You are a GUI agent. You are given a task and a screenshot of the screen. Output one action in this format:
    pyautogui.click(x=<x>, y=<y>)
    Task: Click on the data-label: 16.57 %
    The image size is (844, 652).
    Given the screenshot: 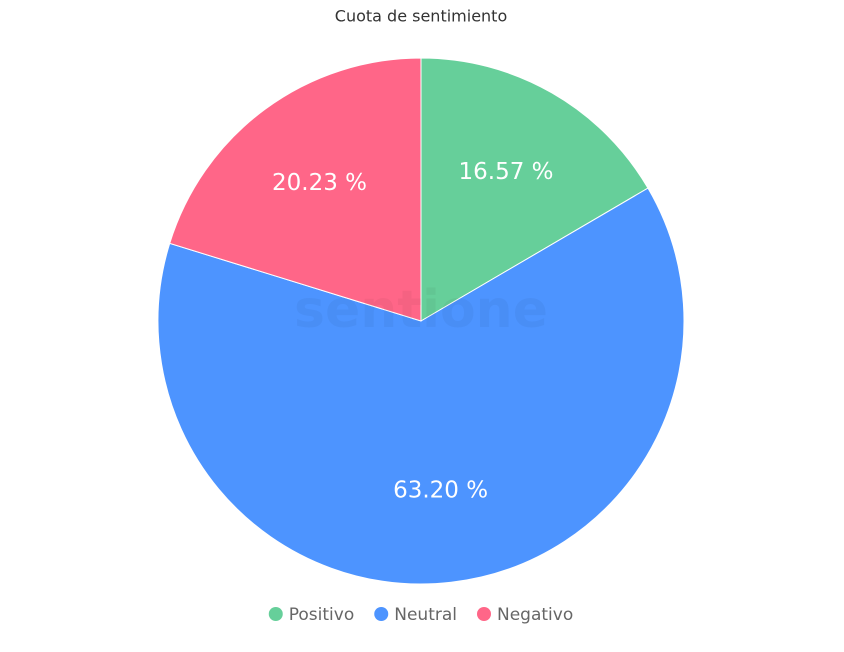 What is the action you would take?
    pyautogui.click(x=506, y=172)
    